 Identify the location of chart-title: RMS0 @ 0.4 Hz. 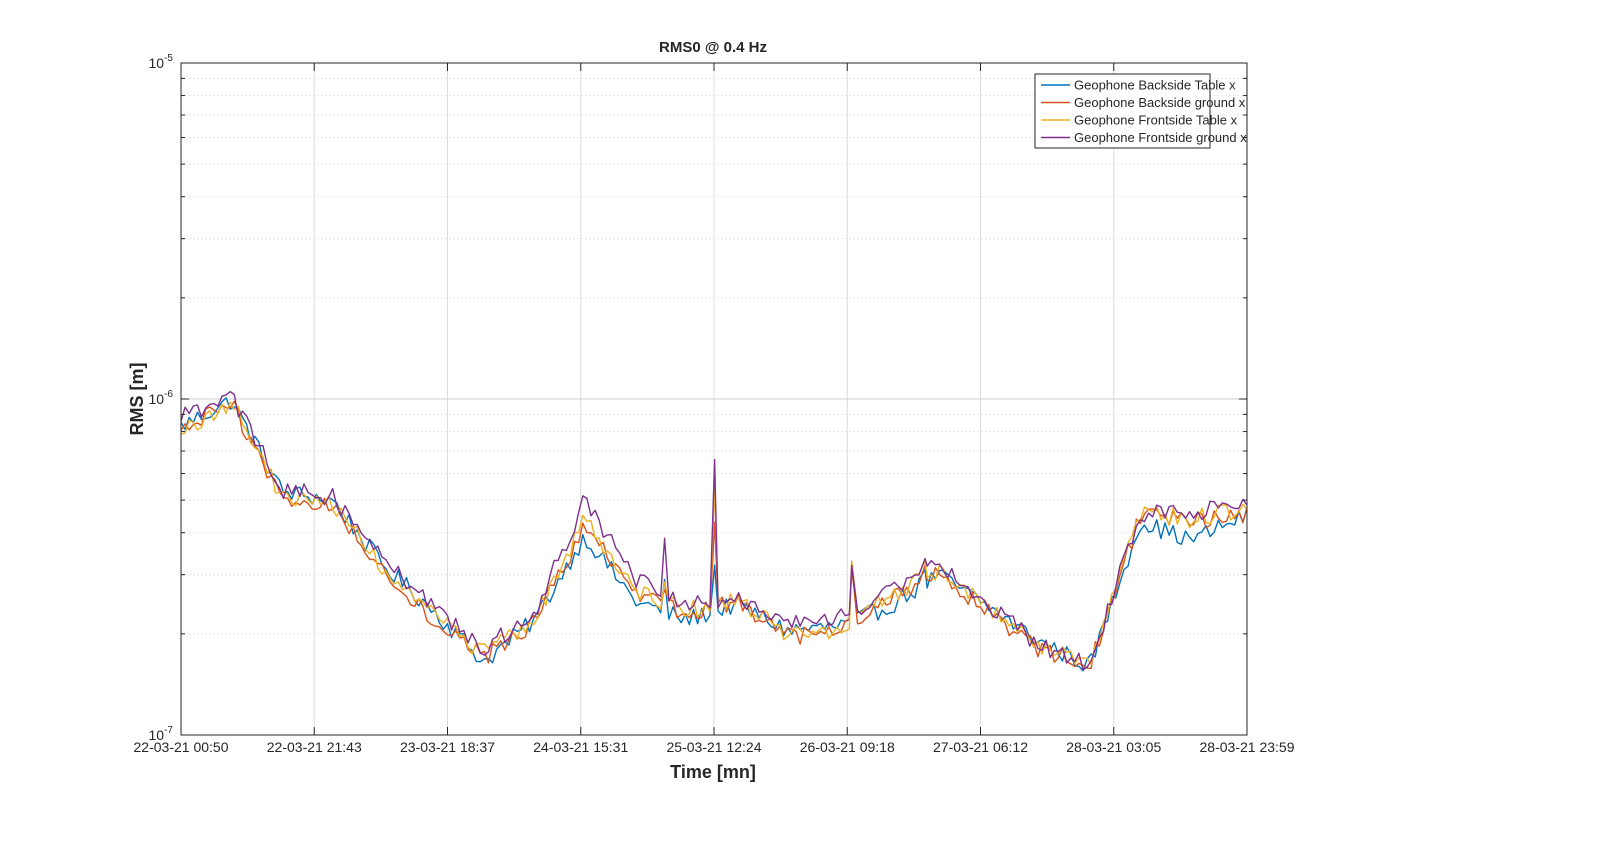
(713, 47).